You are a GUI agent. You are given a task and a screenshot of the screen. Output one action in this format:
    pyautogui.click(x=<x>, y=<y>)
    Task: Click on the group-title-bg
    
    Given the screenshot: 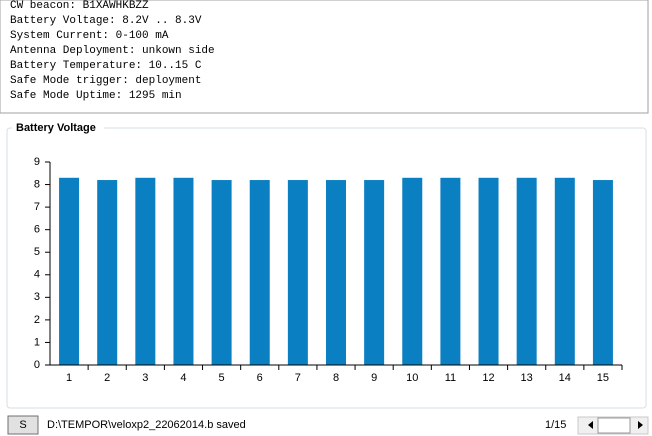 What is the action you would take?
    pyautogui.click(x=58, y=128)
    